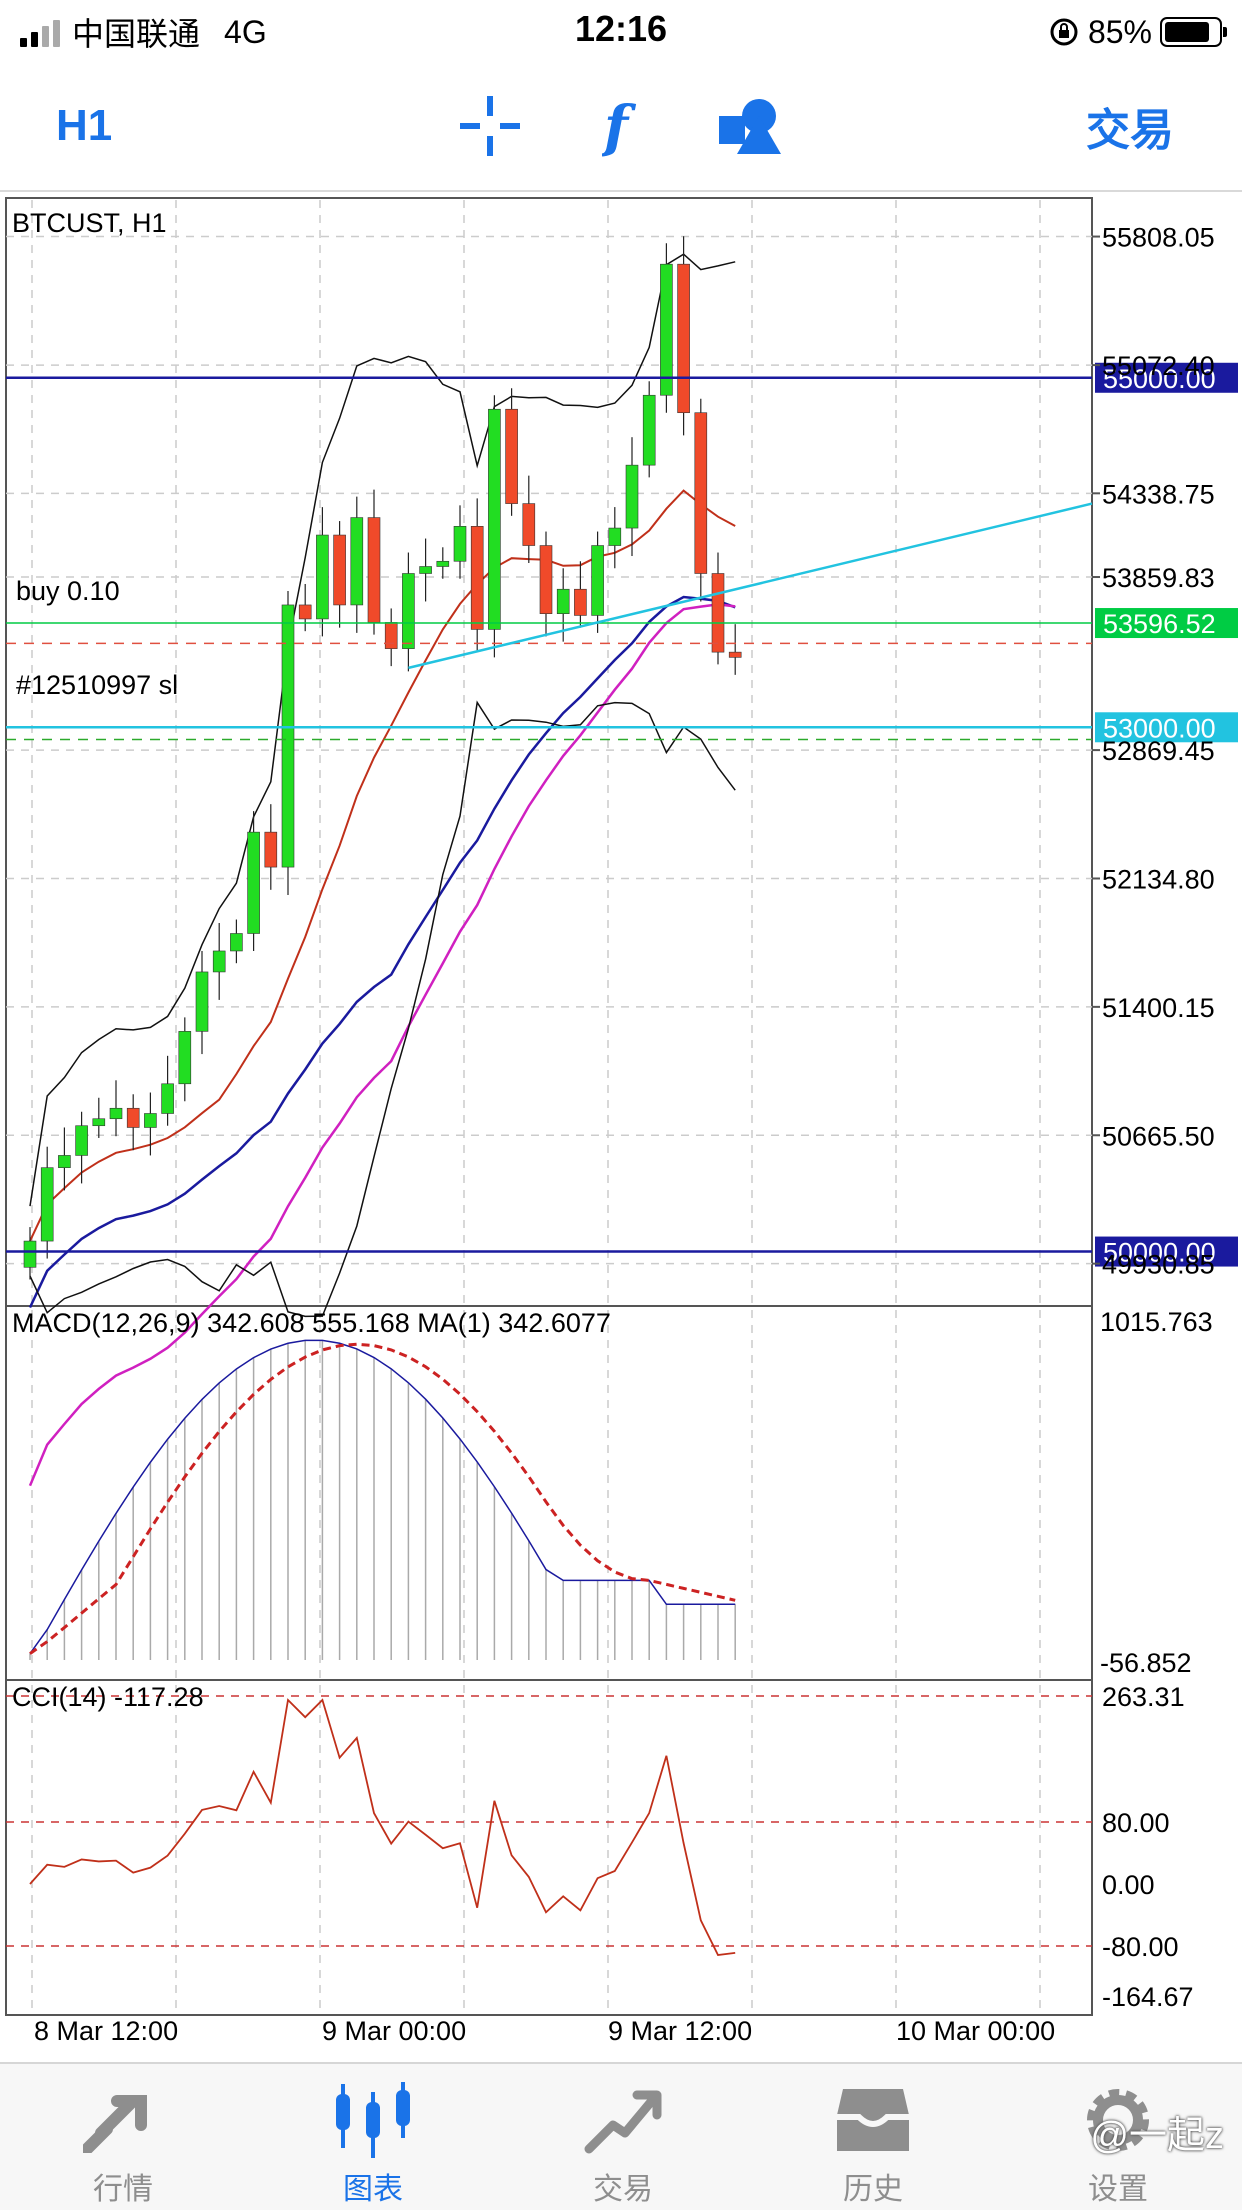 This screenshot has height=2210, width=1242. Describe the element at coordinates (84, 125) in the screenshot. I see `timeframe-button: H1` at that location.